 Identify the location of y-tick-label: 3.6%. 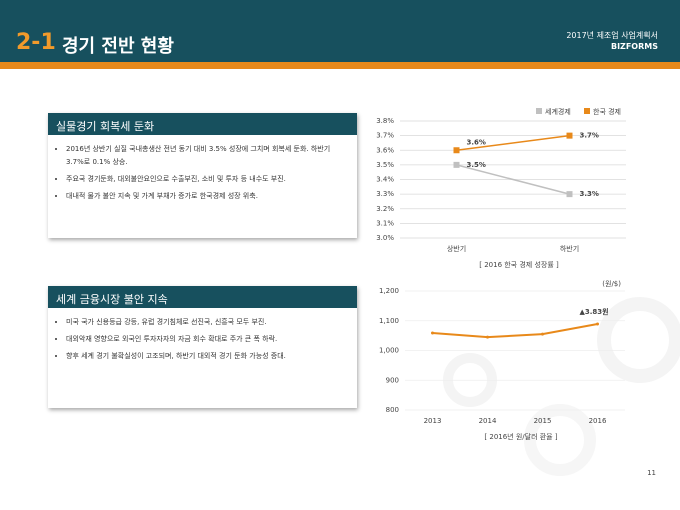
(385, 150).